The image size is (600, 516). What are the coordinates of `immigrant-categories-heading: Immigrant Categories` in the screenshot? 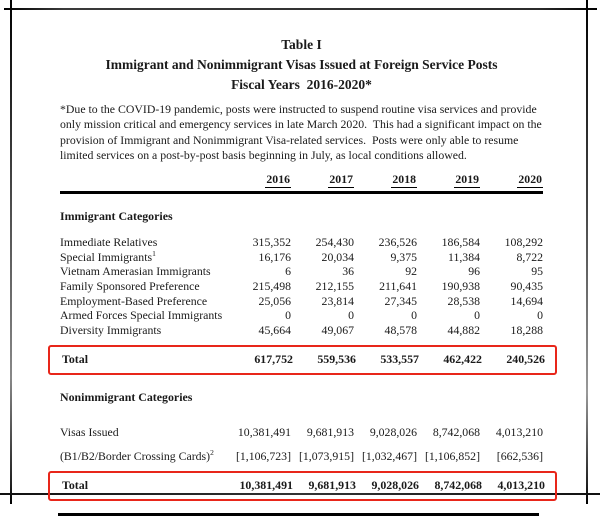 It's located at (116, 216).